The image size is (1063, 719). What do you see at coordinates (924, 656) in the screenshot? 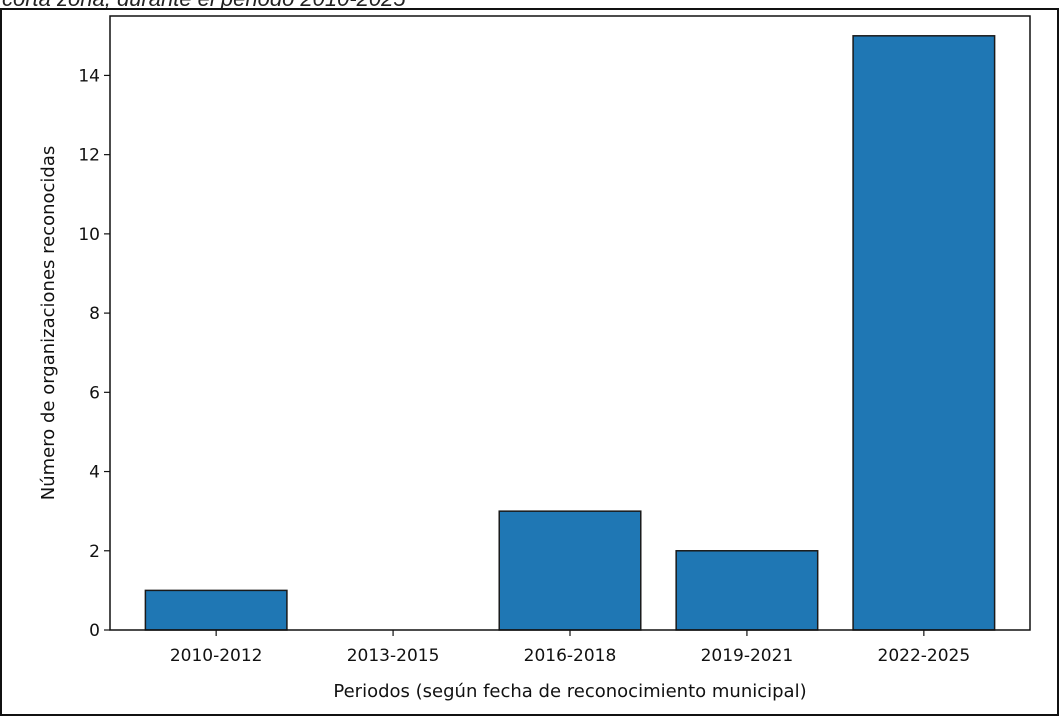
I see `x-tick-label: 2022-2025` at bounding box center [924, 656].